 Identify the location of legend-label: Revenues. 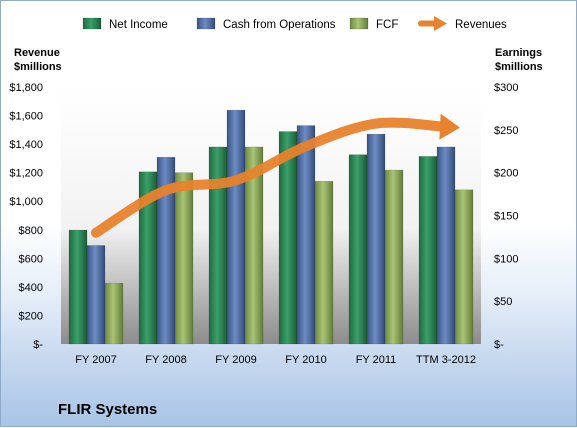
(481, 25).